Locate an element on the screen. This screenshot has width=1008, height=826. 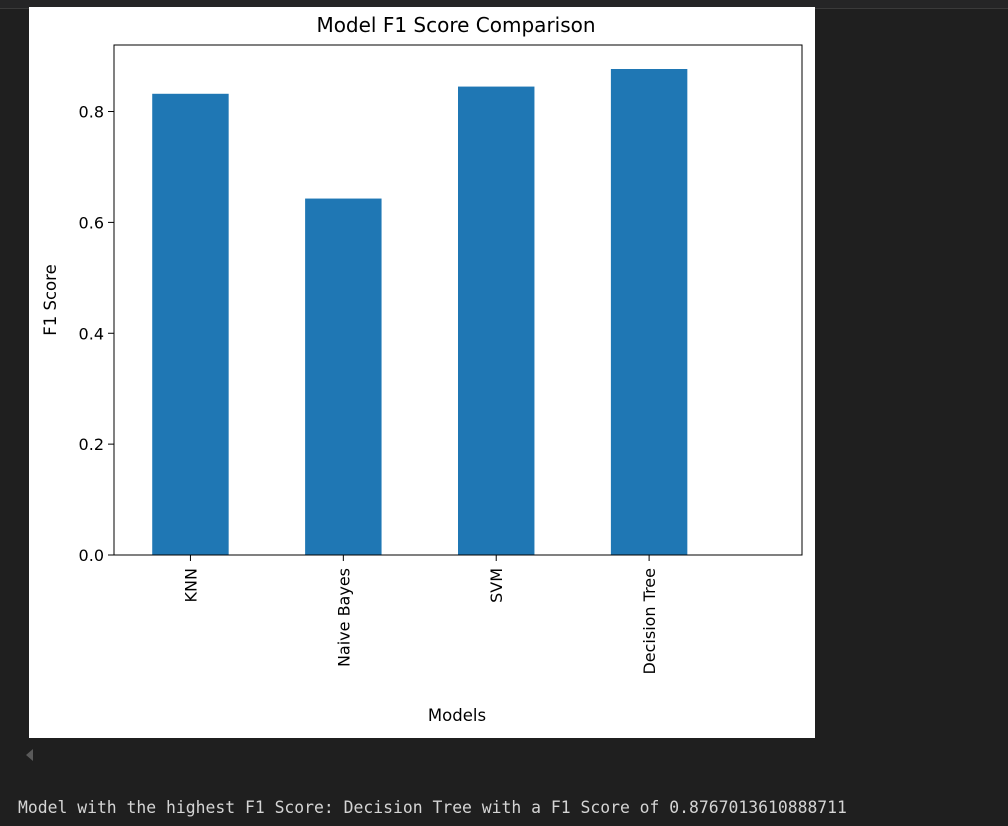
bar-svm is located at coordinates (496, 321).